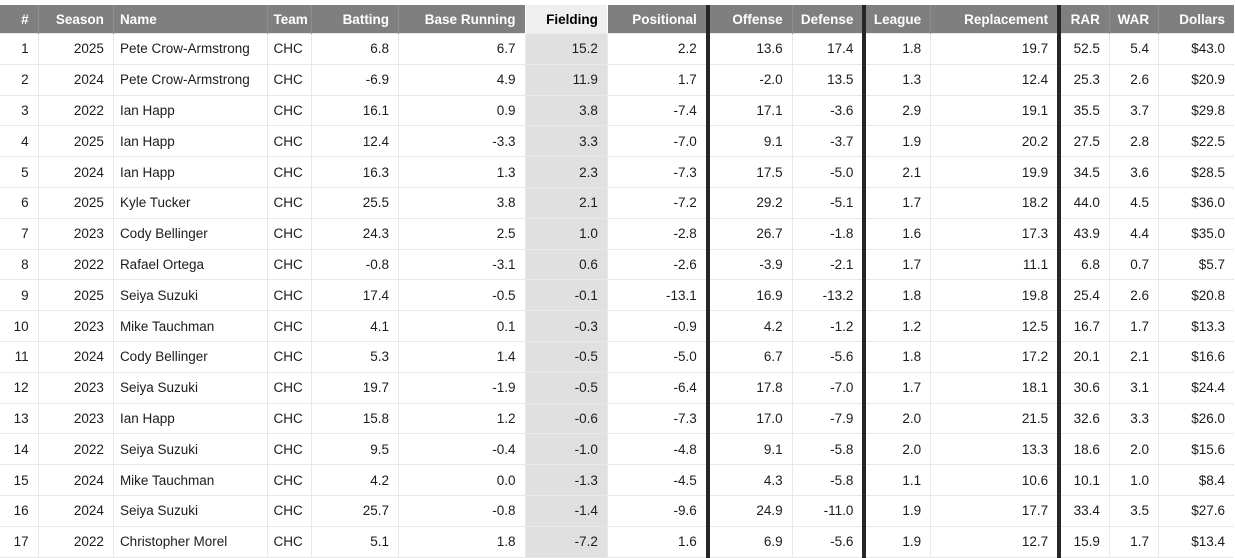 Image resolution: width=1235 pixels, height=558 pixels. Describe the element at coordinates (897, 19) in the screenshot. I see `column-header-league: League` at that location.